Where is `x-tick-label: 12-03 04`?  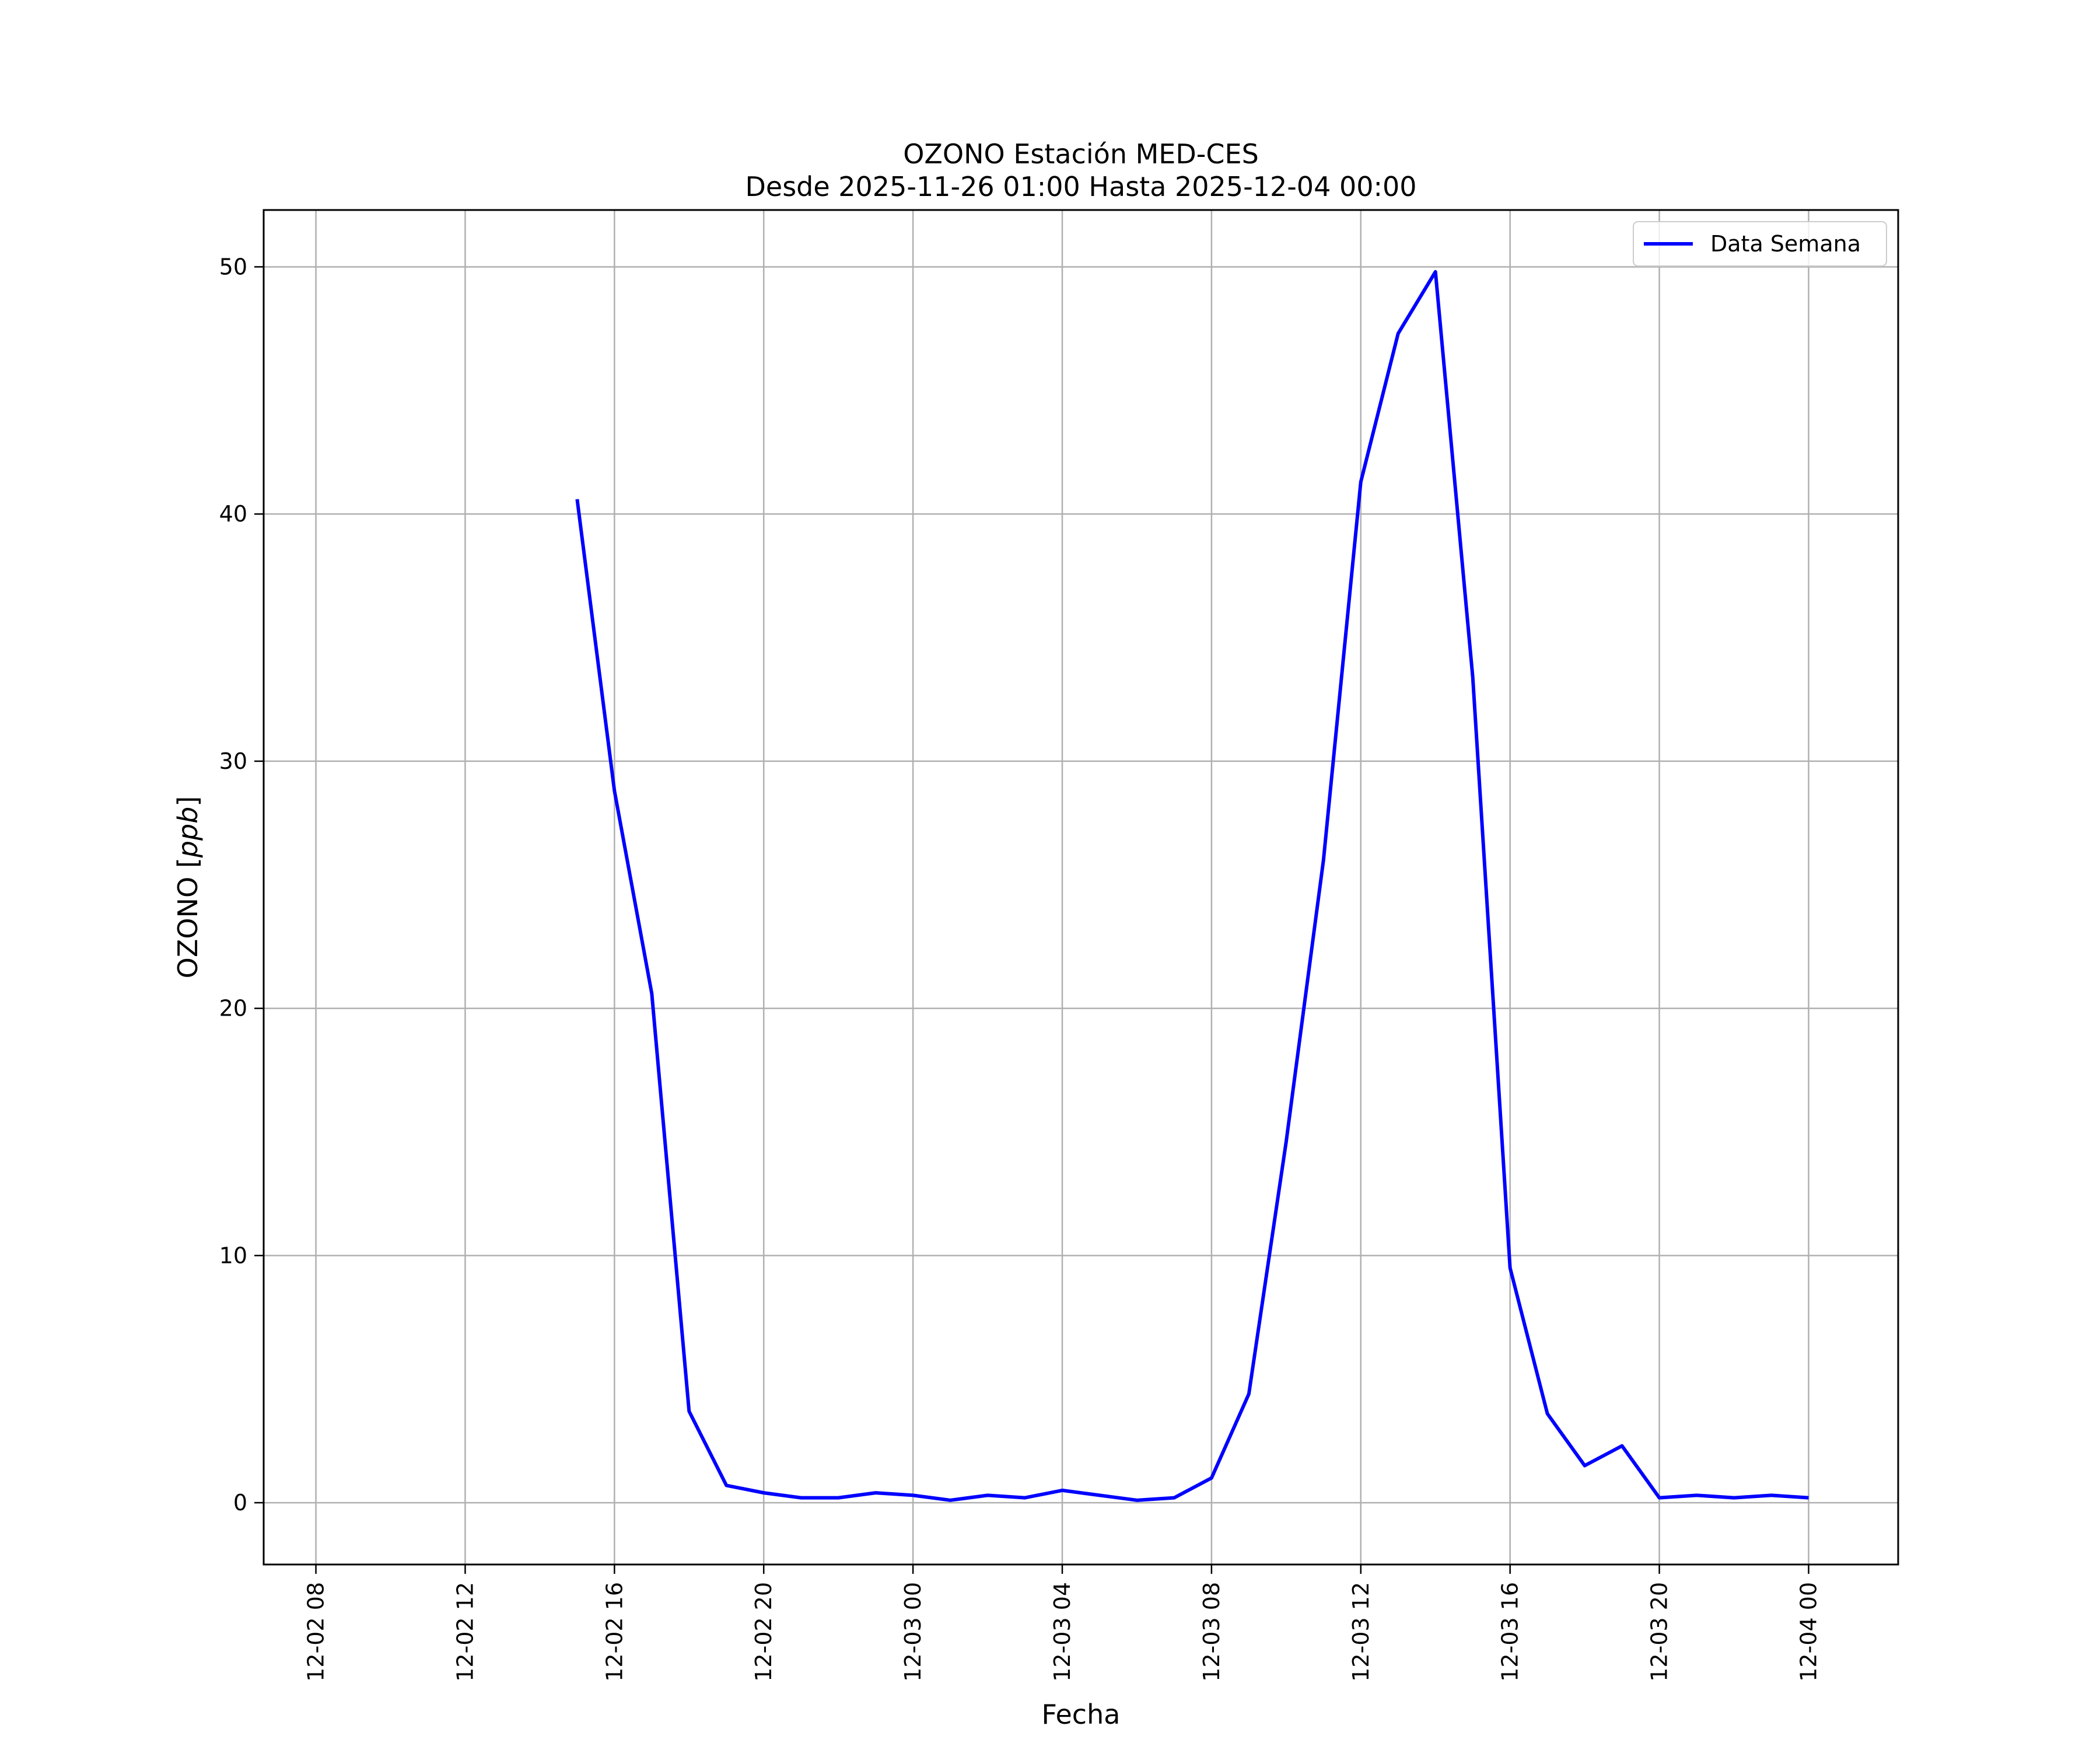 x-tick-label: 12-03 04 is located at coordinates (1062, 1632).